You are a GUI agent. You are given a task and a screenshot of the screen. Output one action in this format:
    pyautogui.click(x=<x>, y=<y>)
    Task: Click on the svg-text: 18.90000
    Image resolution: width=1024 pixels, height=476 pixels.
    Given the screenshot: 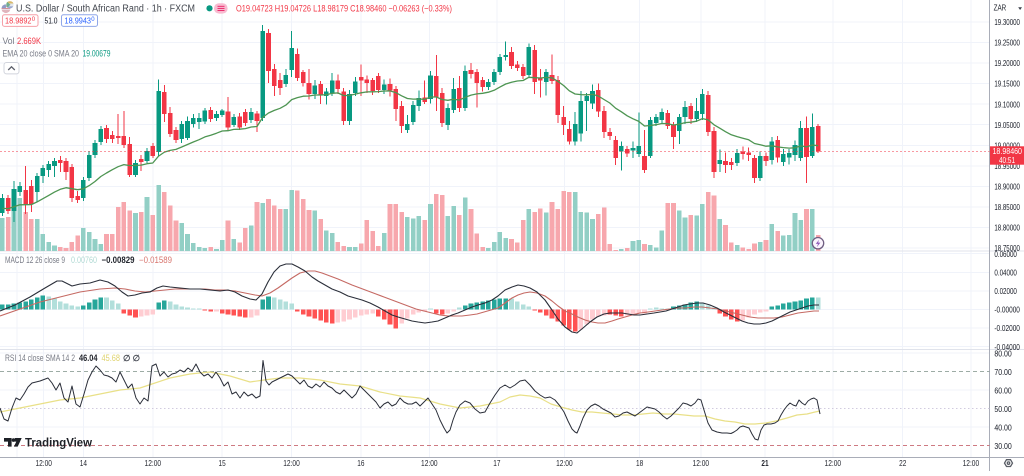 What is the action you would take?
    pyautogui.click(x=1007, y=186)
    